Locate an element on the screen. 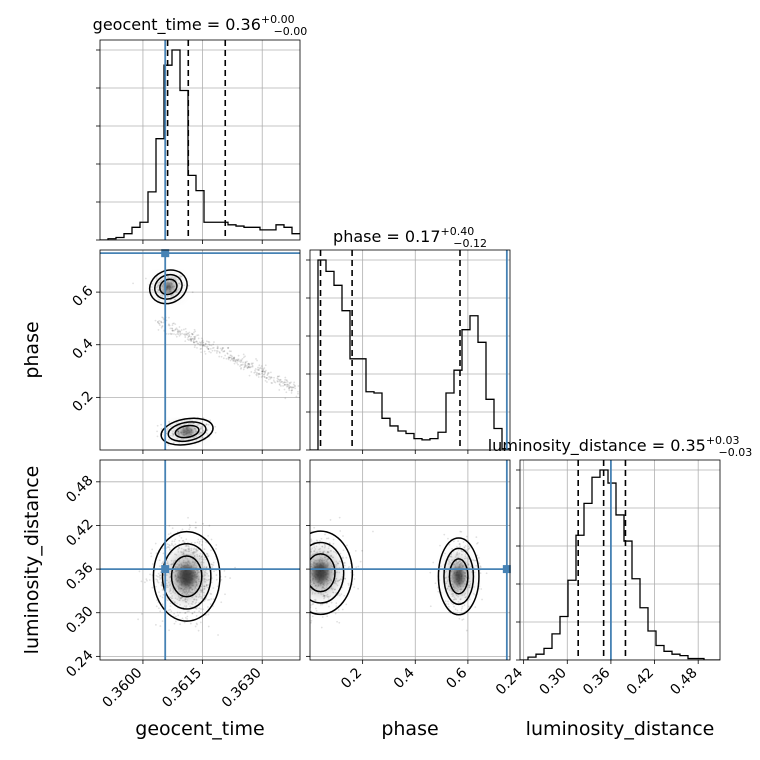 Image resolution: width=760 pixels, height=760 pixels. panel-border is located at coordinates (200, 350).